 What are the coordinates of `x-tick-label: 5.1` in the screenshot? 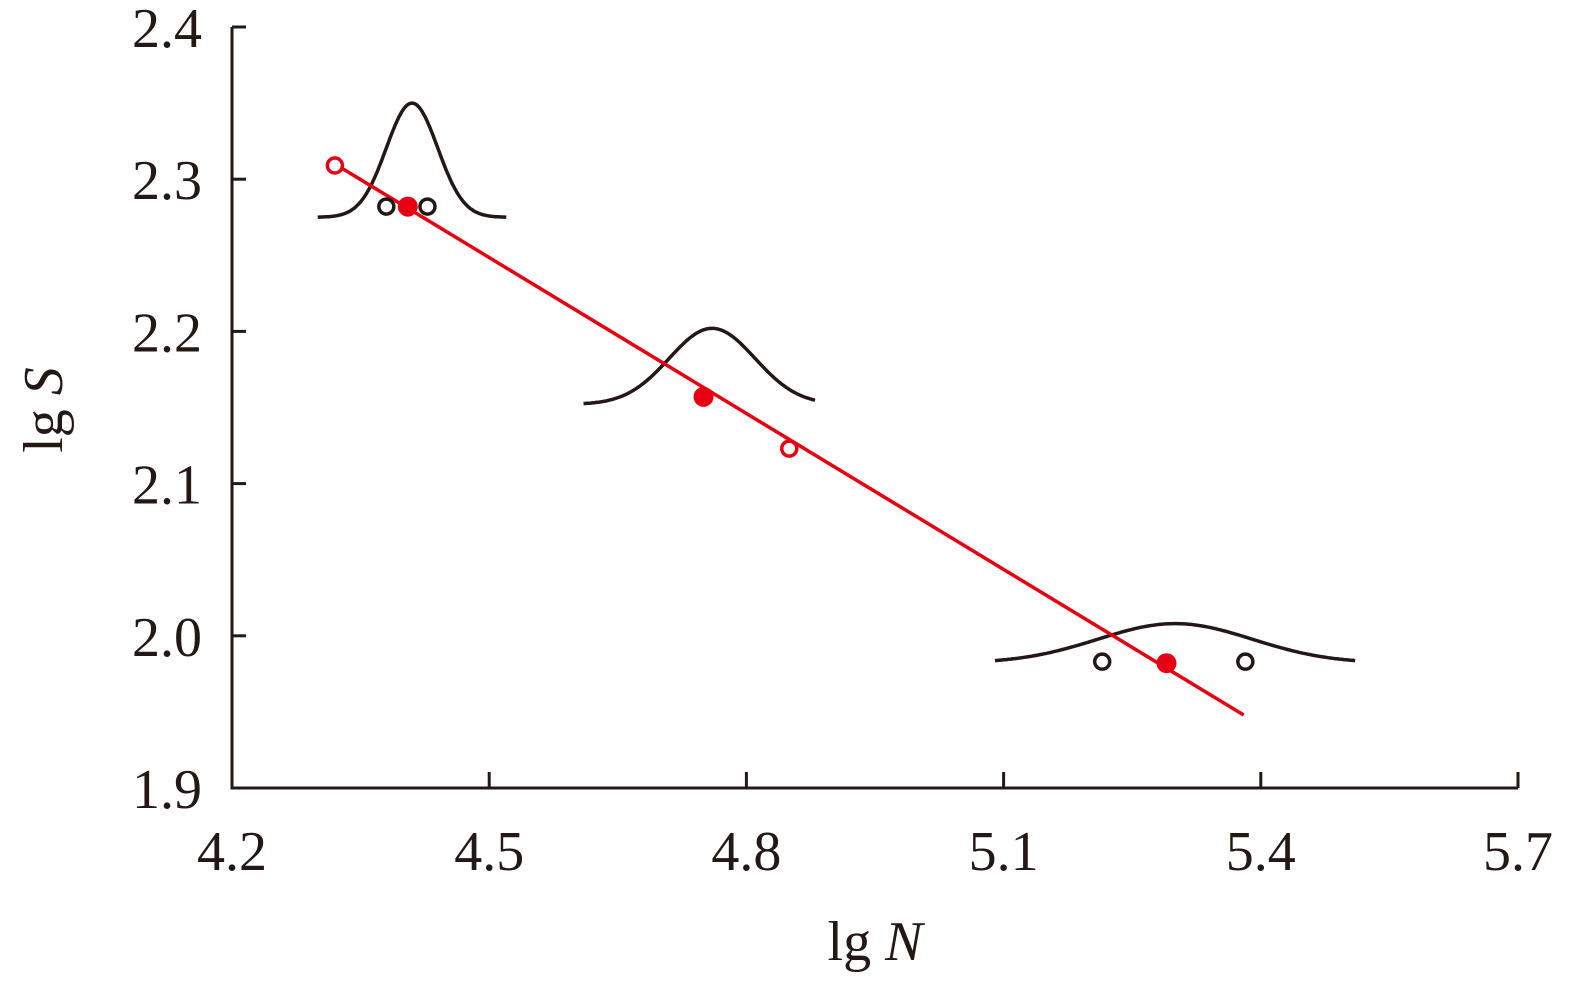 It's located at (1004, 852).